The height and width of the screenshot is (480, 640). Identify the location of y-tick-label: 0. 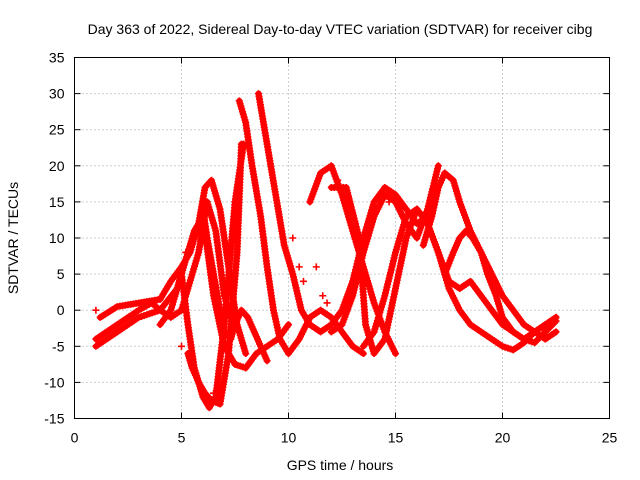
(61, 310).